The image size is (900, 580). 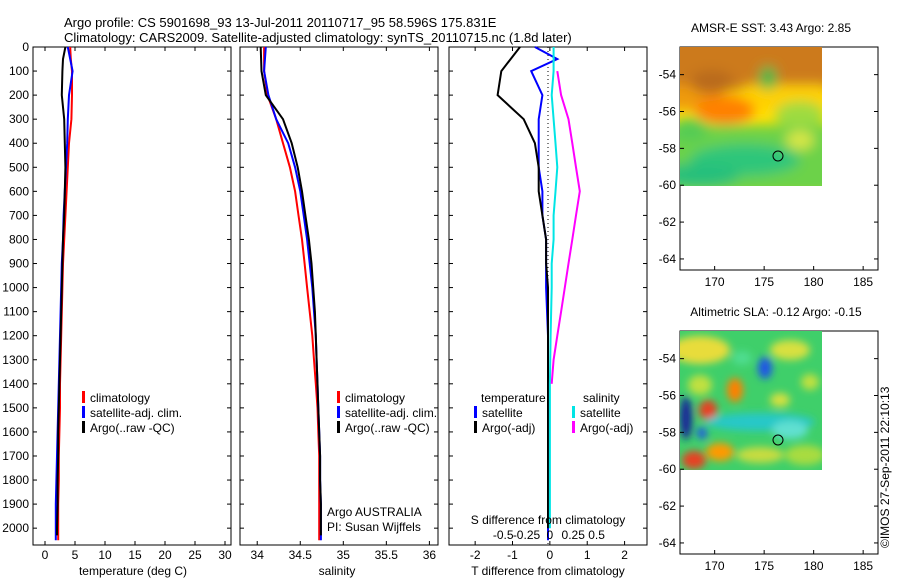 I want to click on argo-program-label: Argo AUSTRALIA, so click(x=374, y=512).